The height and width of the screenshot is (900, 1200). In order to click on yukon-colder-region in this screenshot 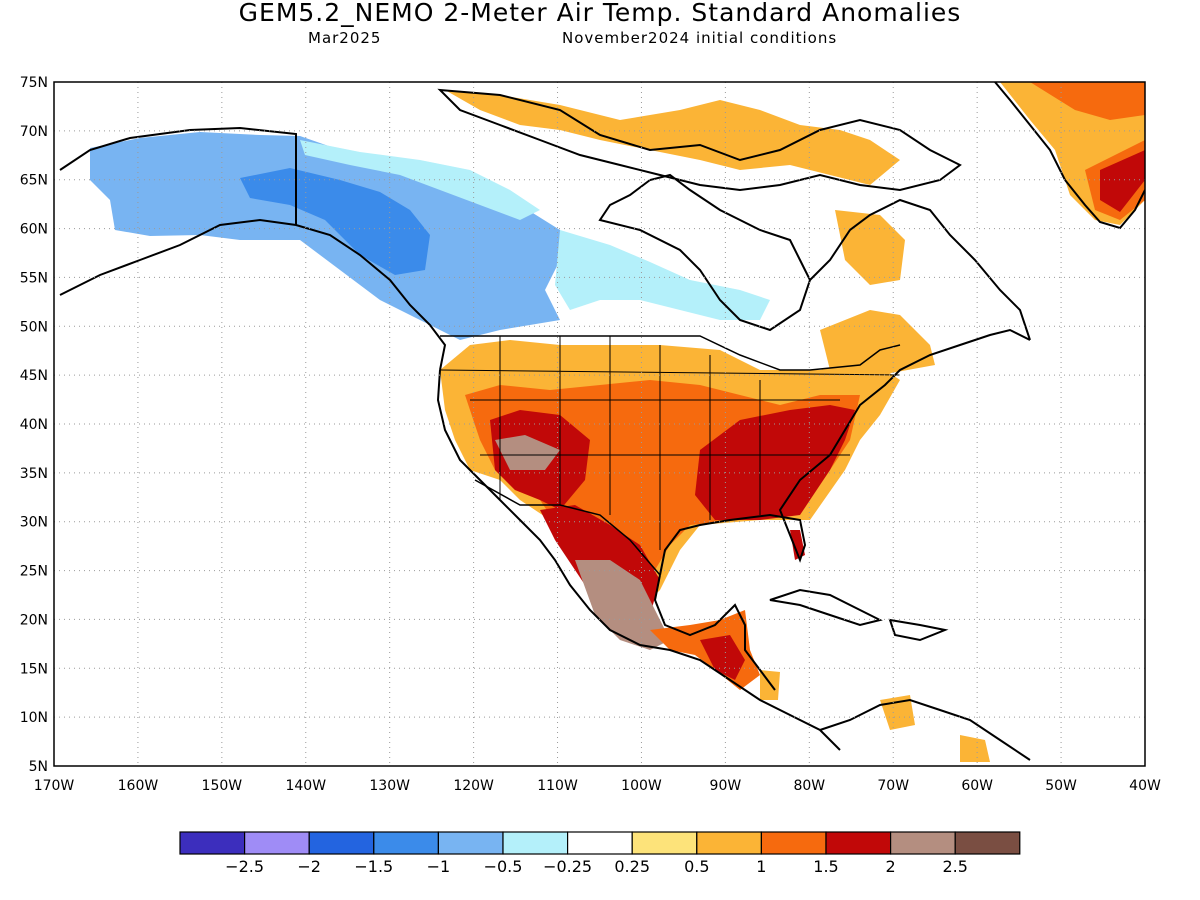, I will do `click(335, 221)`.